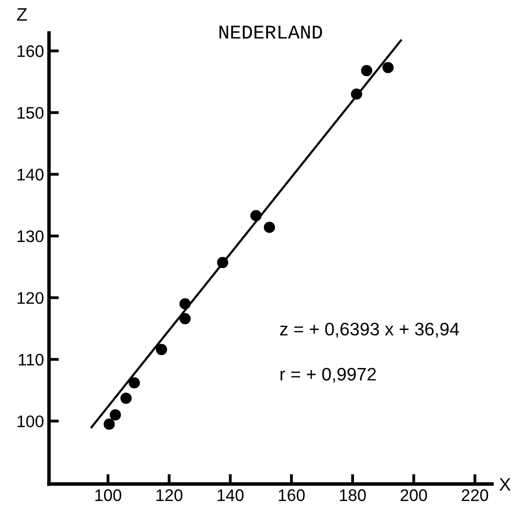 The width and height of the screenshot is (528, 516). What do you see at coordinates (328, 375) in the screenshot?
I see `annotation: r = + 0,9972` at bounding box center [328, 375].